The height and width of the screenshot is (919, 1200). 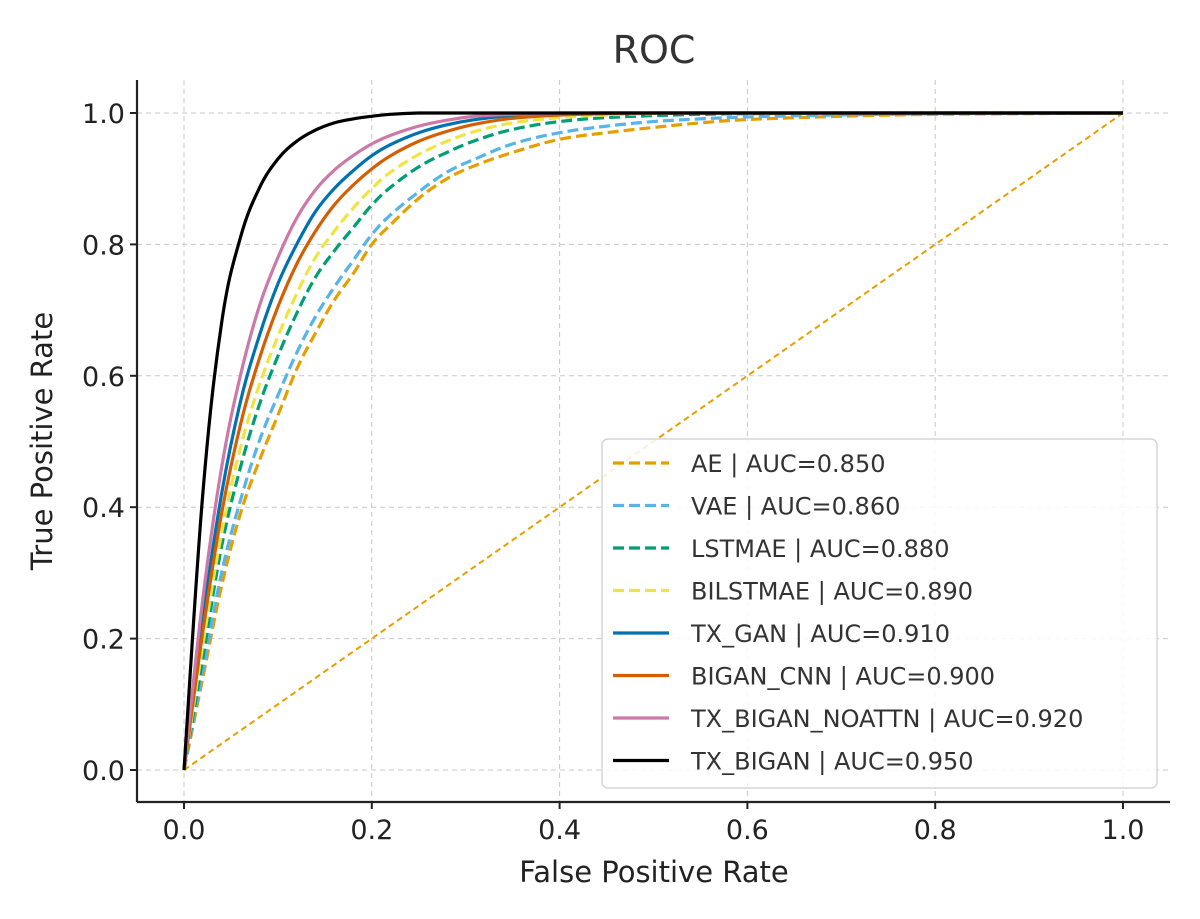 What do you see at coordinates (103, 245) in the screenshot?
I see `y-tick-label: 0.8` at bounding box center [103, 245].